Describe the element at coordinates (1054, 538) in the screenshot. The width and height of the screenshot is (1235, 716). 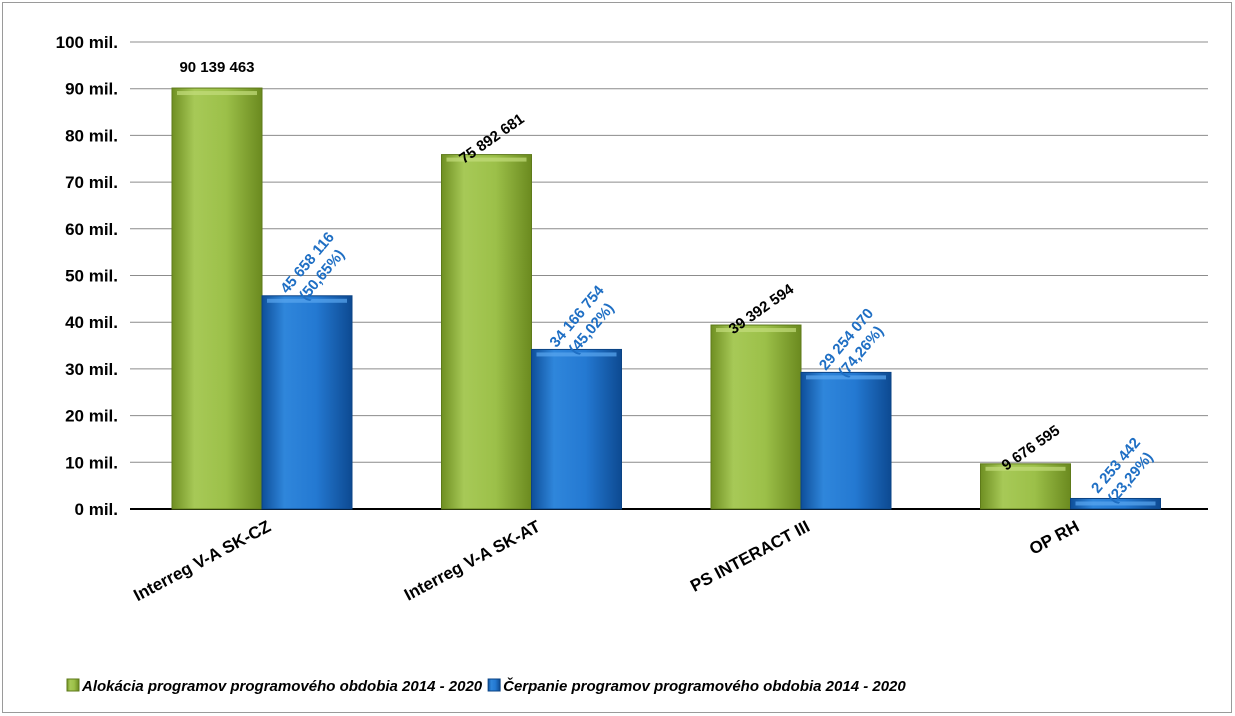
I see `x-category-label: OP RH` at that location.